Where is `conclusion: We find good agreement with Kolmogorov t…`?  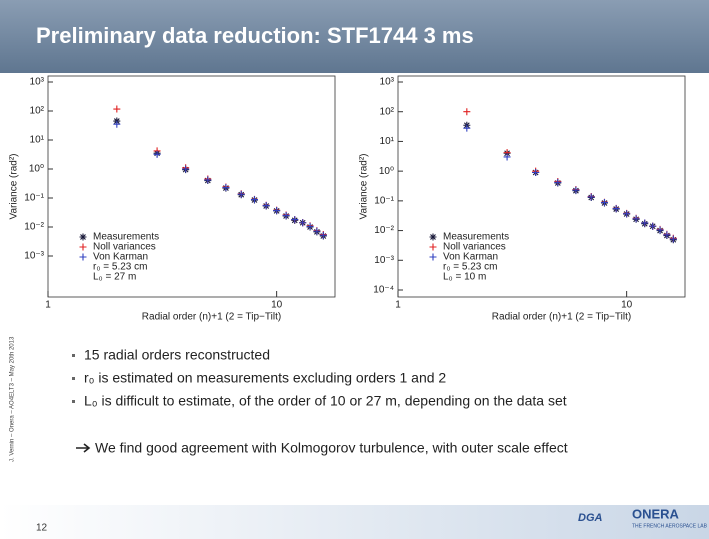 conclusion: We find good agreement with Kolmogorov t… is located at coordinates (331, 448).